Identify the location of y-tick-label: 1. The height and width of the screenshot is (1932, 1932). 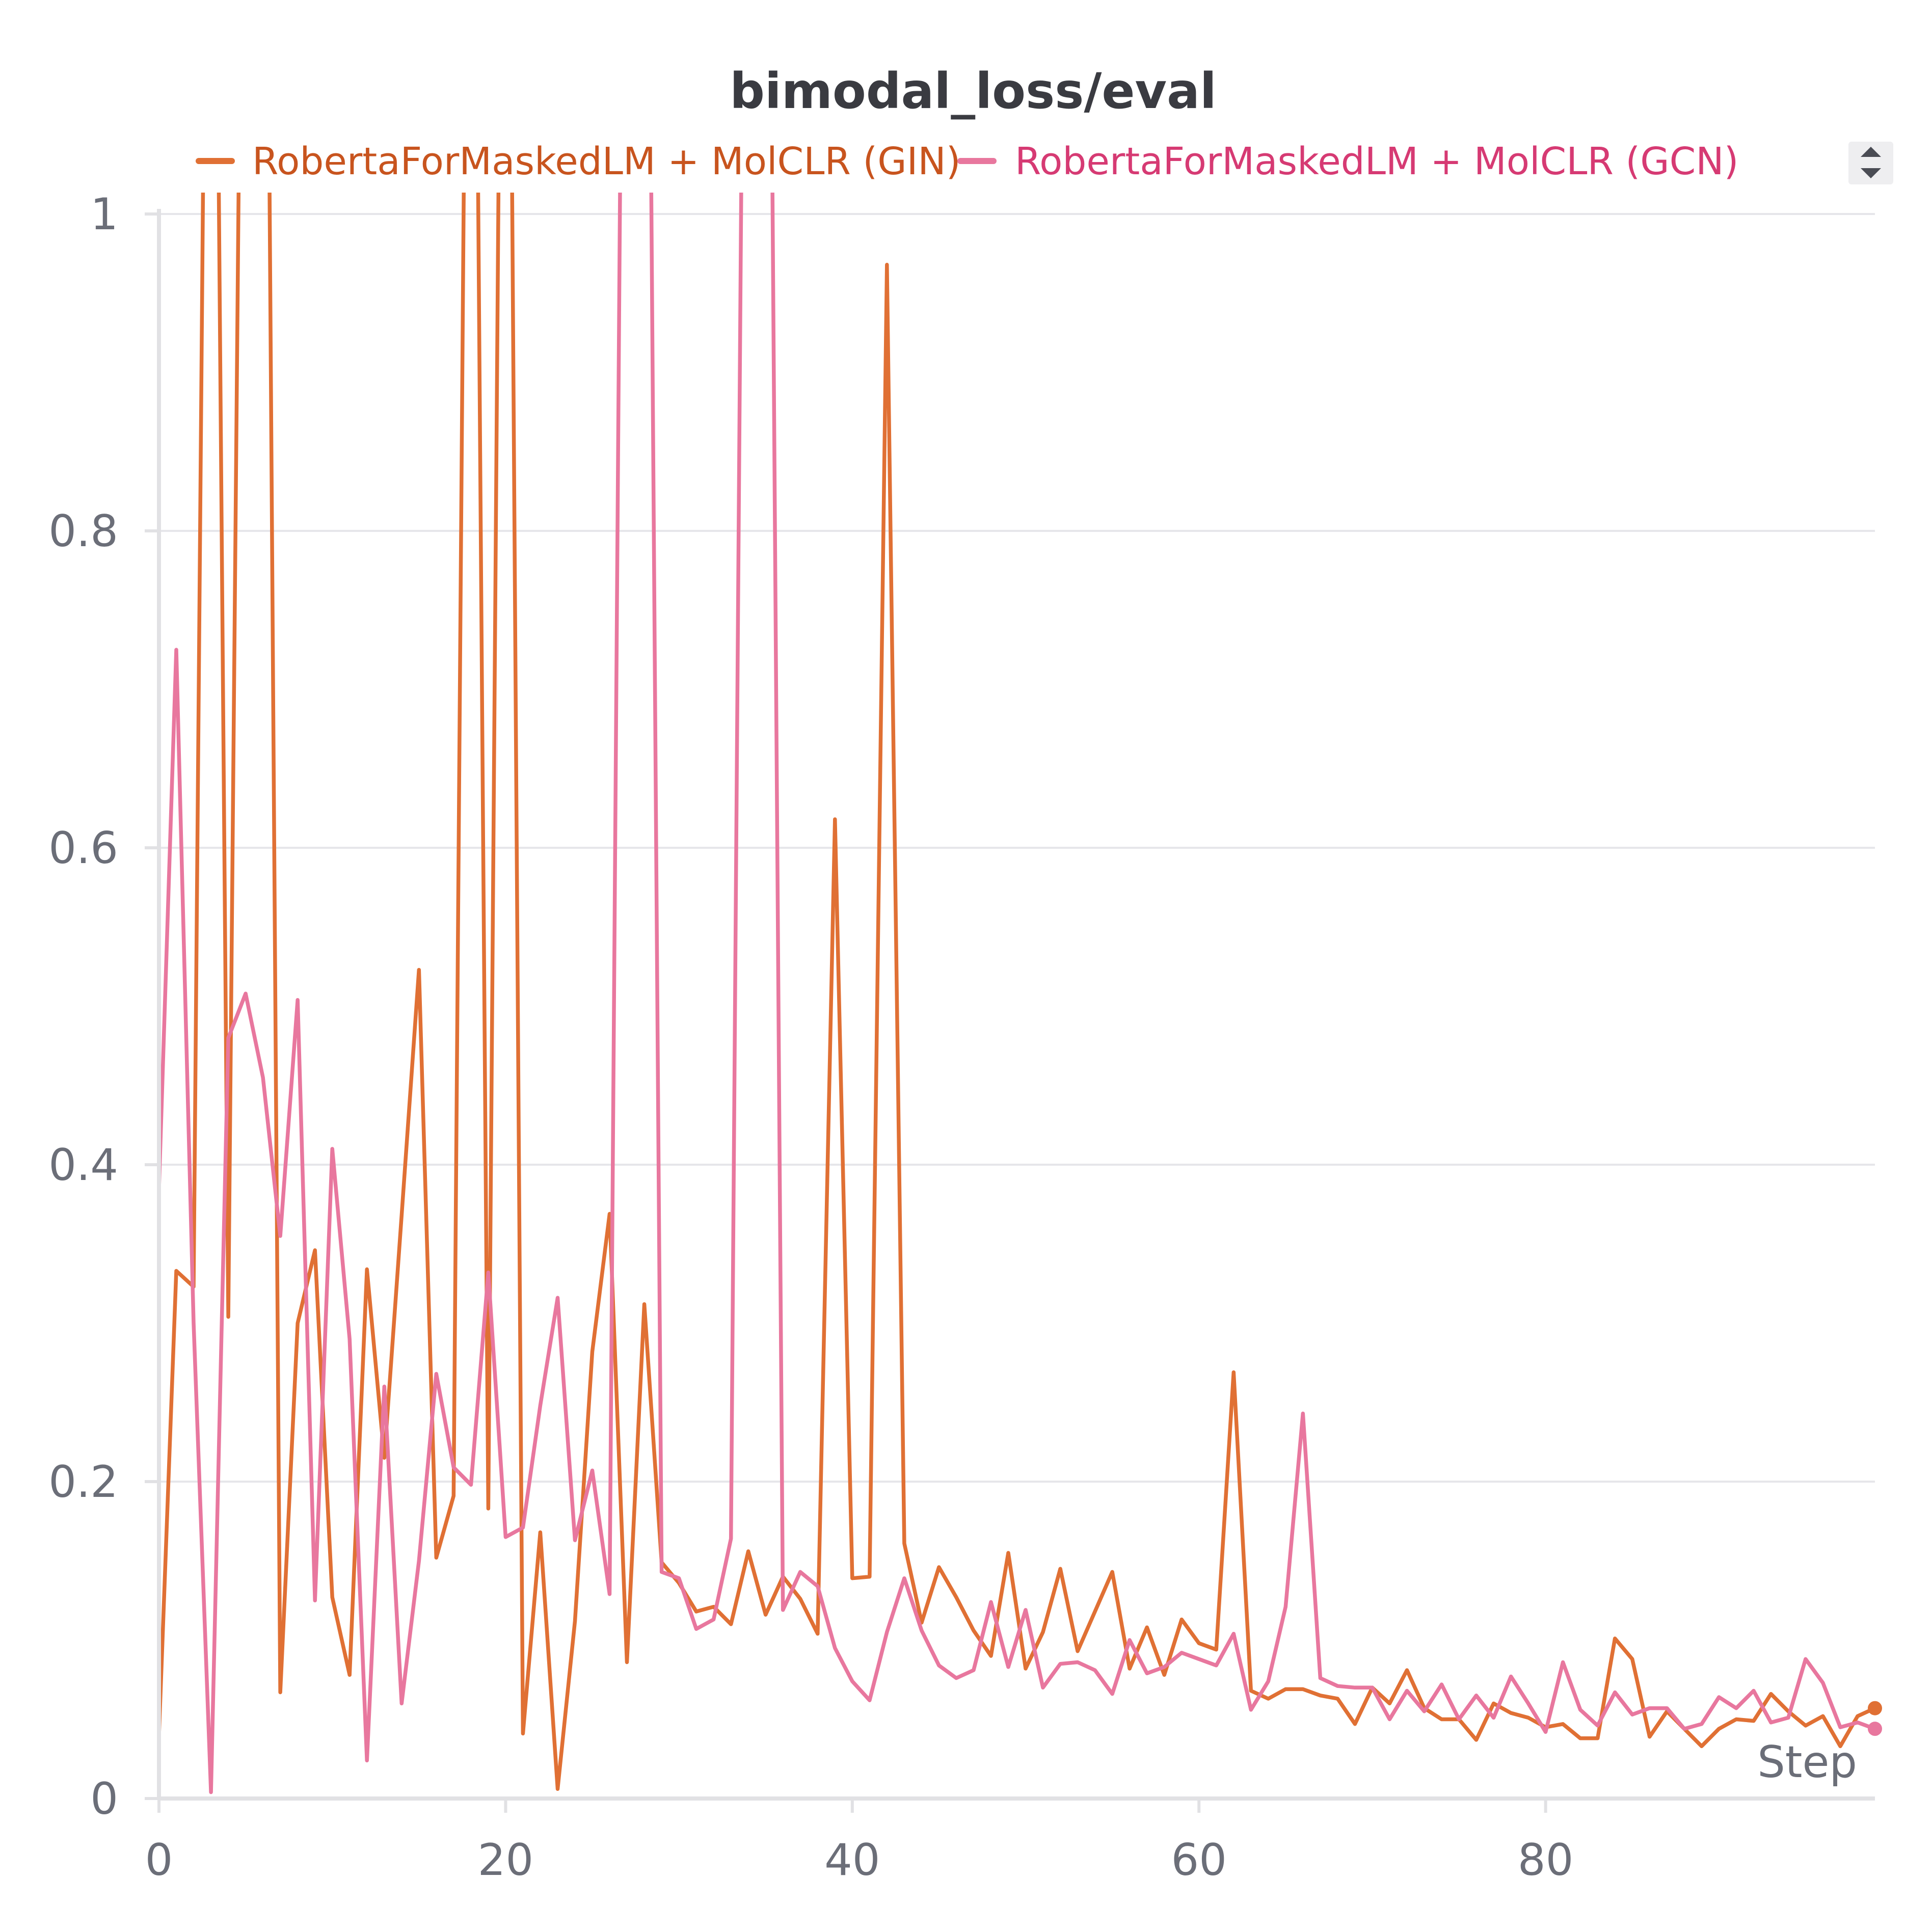
(104, 214).